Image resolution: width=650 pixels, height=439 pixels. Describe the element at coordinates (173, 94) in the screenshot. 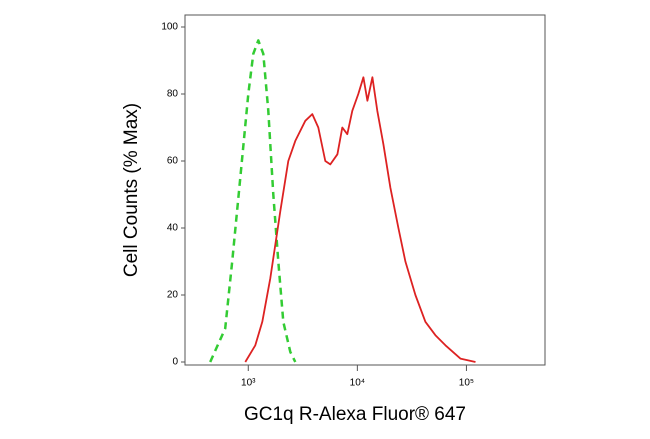

I see `y-tick-label: 80` at that location.